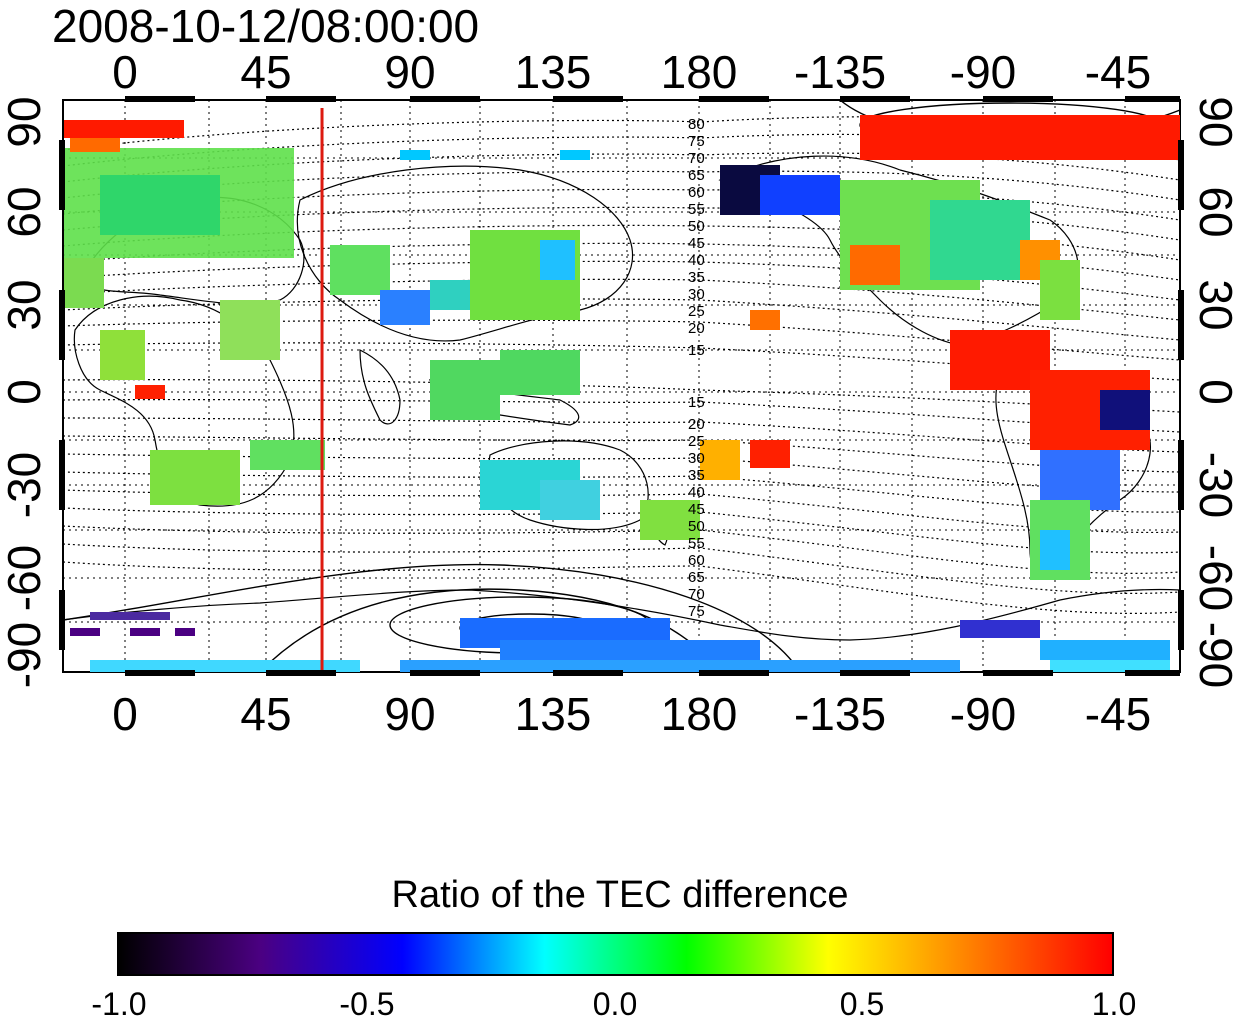  I want to click on lon-tick-top: 45, so click(265, 72).